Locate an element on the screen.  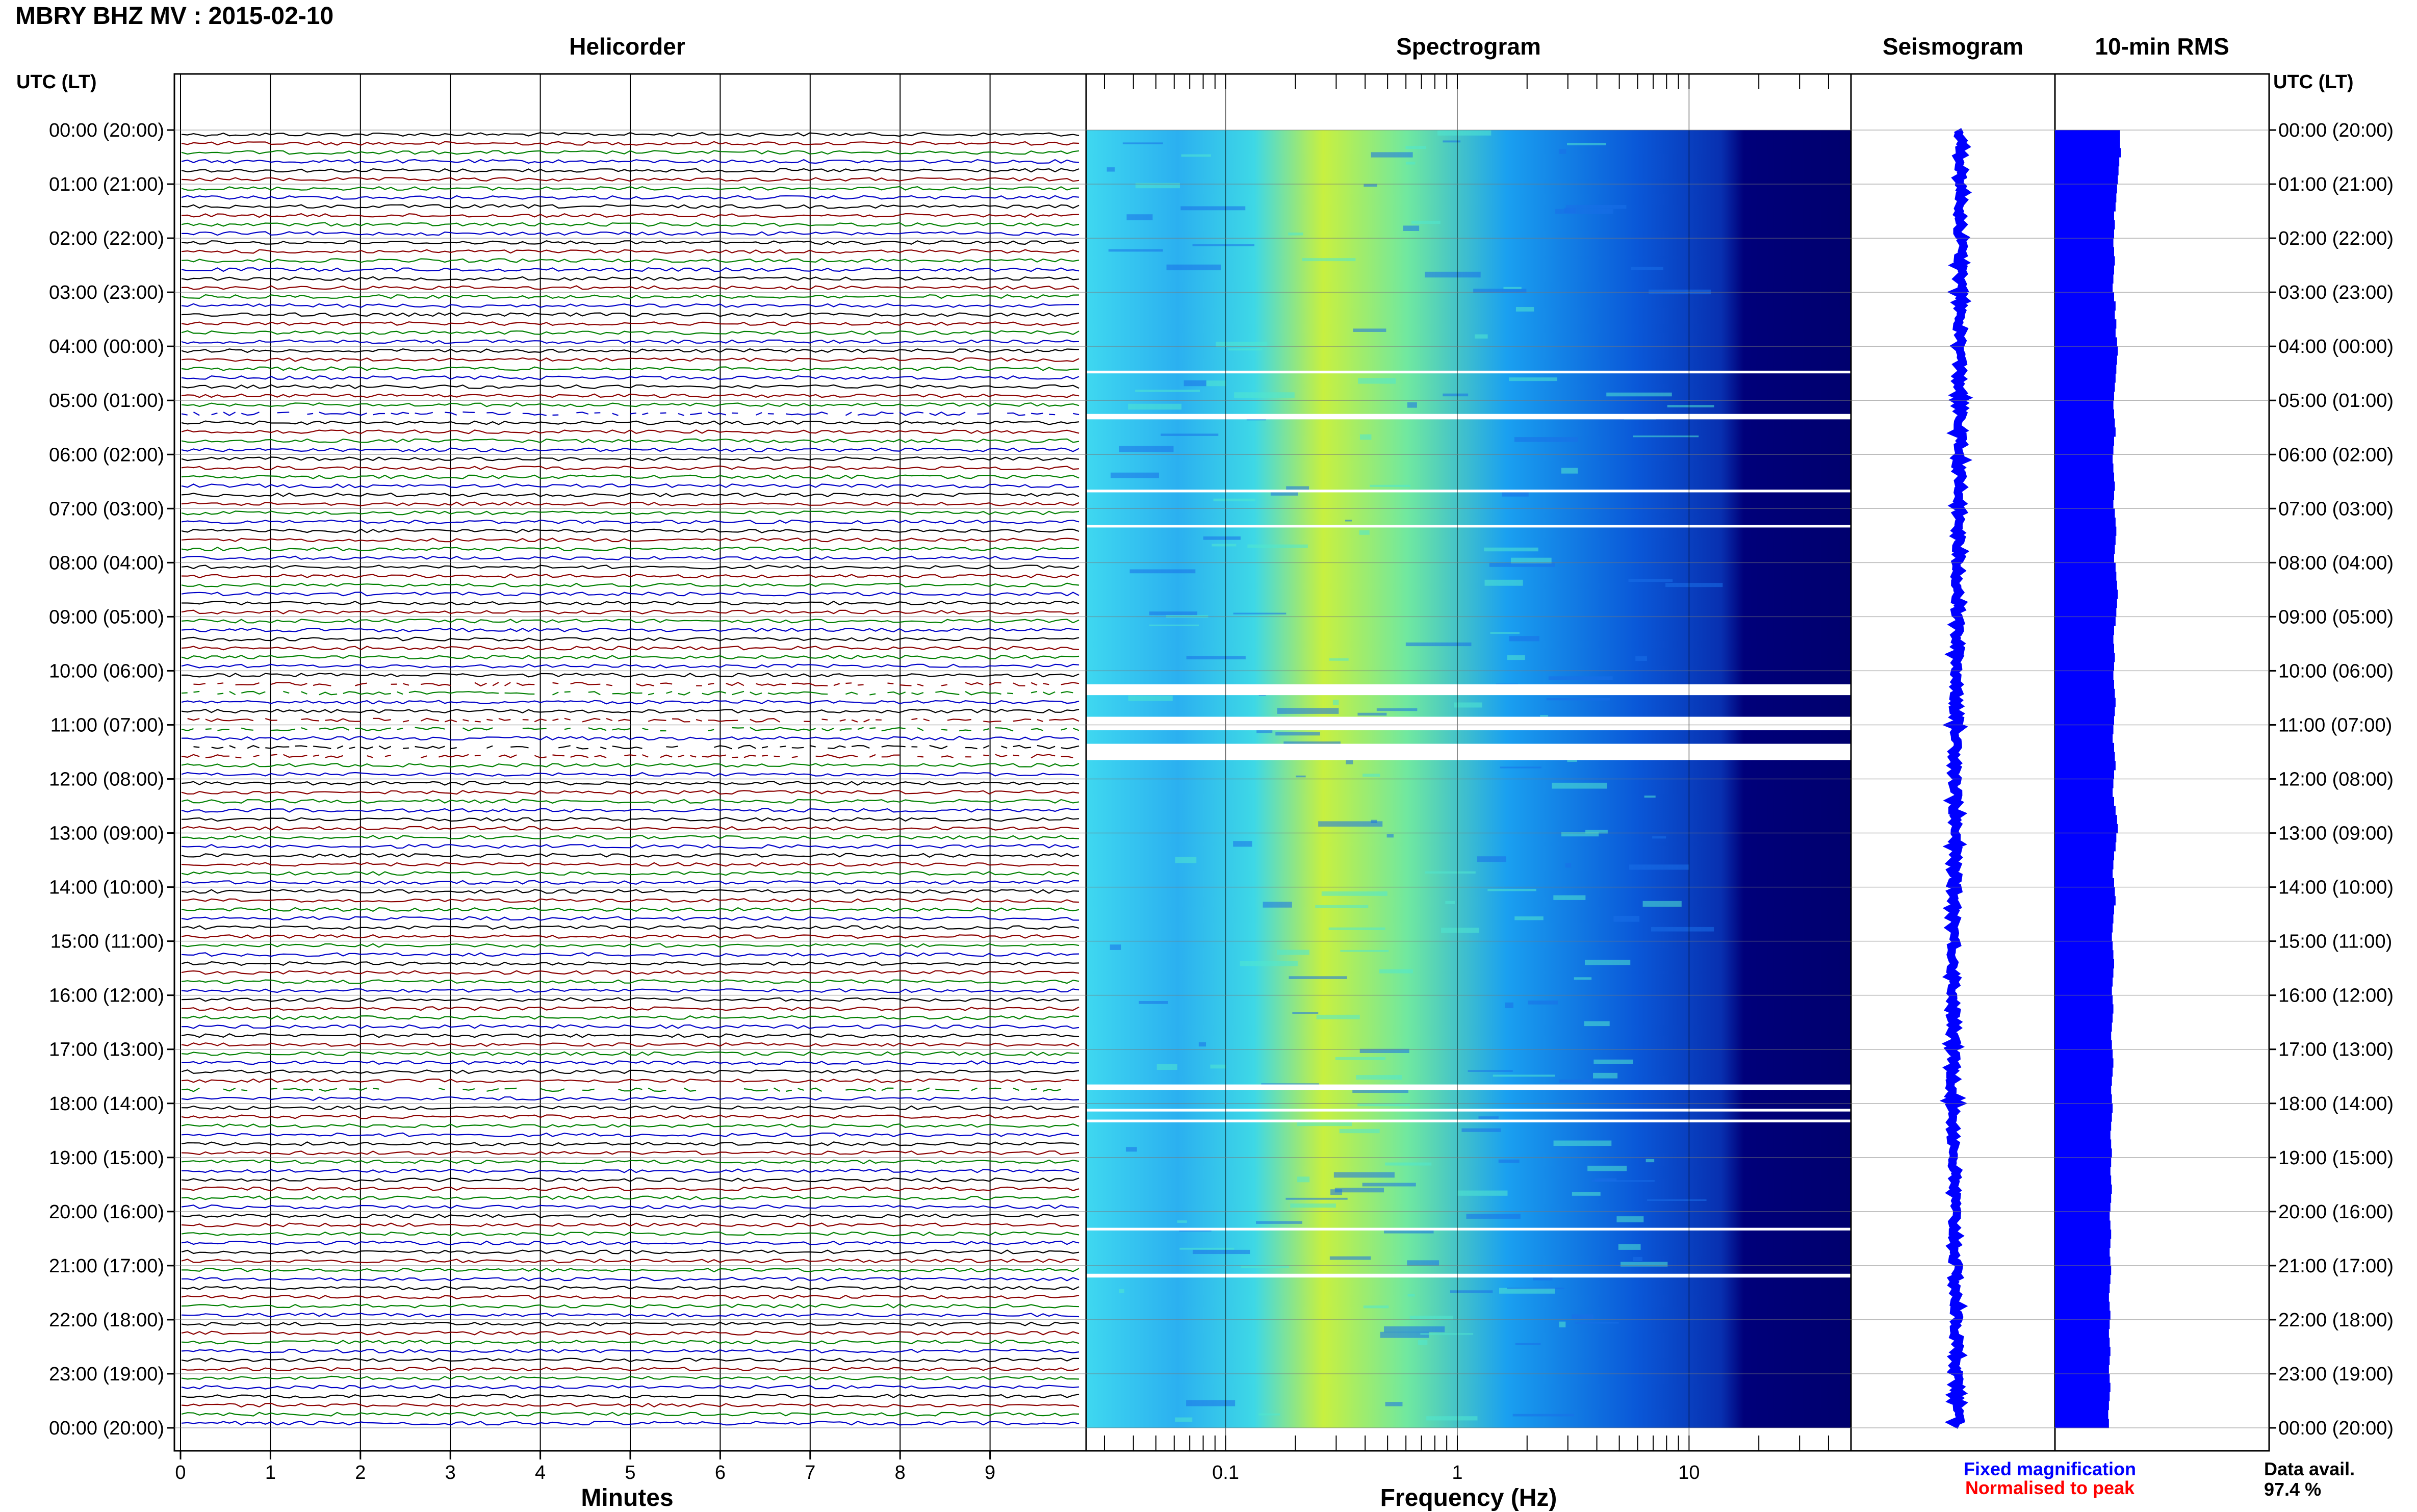
time-tick-label-left: 10:00 (06:00) is located at coordinates (106, 671).